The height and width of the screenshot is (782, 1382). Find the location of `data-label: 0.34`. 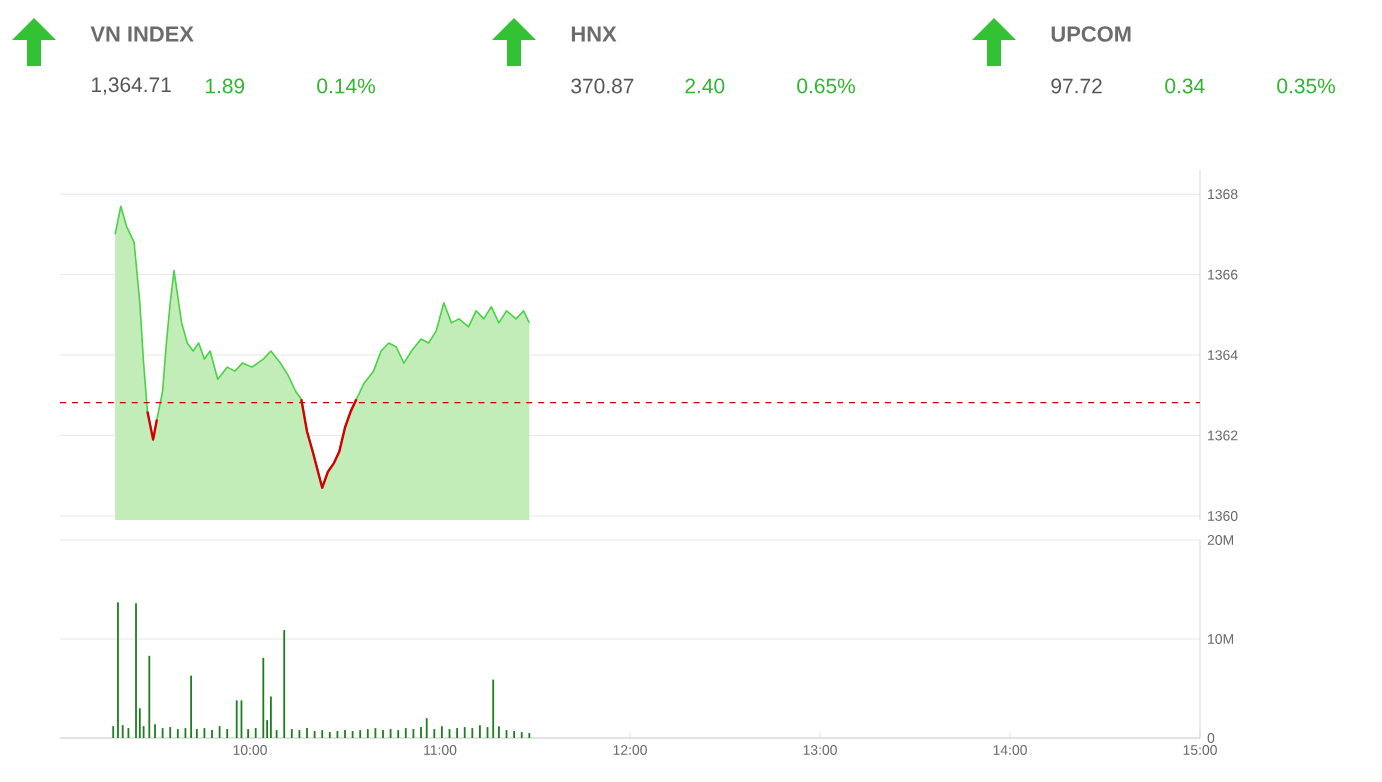

data-label: 0.34 is located at coordinates (1185, 86).